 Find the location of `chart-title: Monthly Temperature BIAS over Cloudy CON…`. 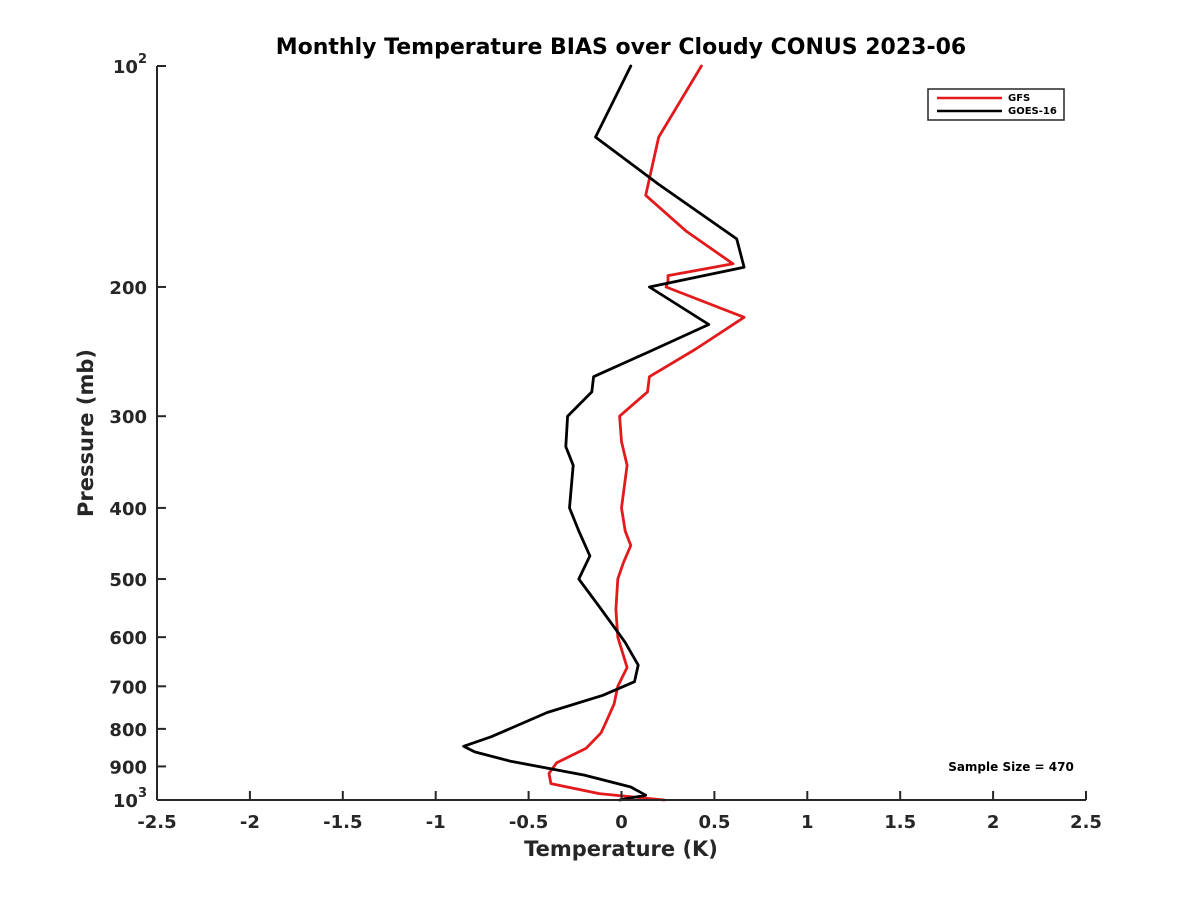

chart-title: Monthly Temperature BIAS over Cloudy CON… is located at coordinates (621, 47).